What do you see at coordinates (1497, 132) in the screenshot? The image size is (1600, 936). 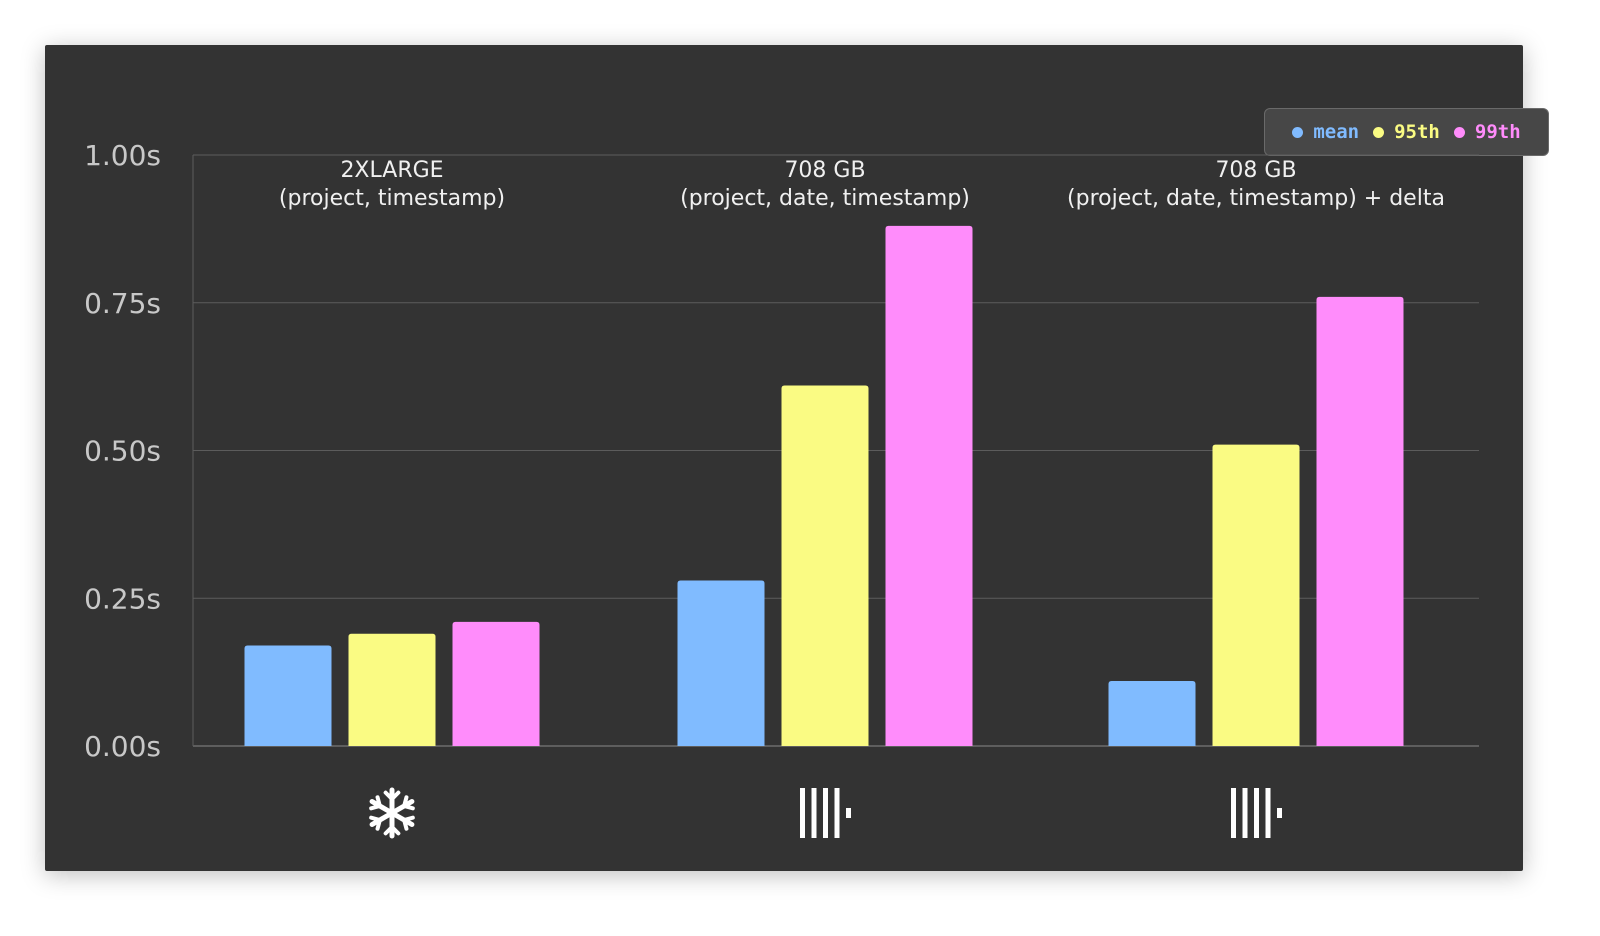 I see `legend-label: 99th` at bounding box center [1497, 132].